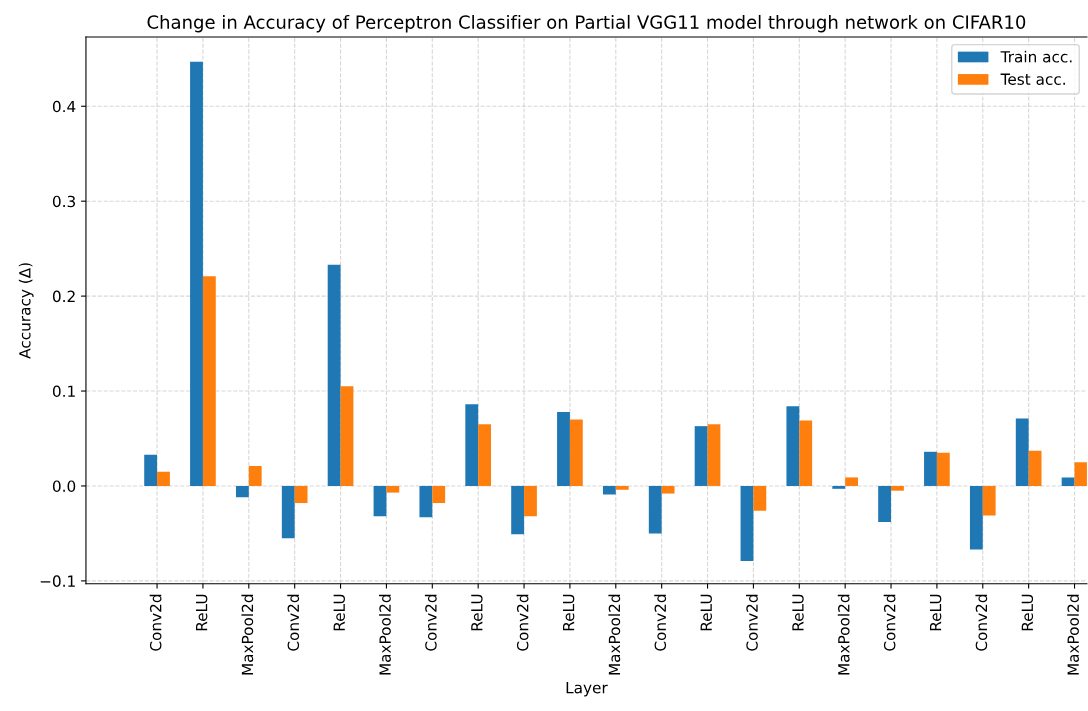 The height and width of the screenshot is (711, 1088). What do you see at coordinates (26, 311) in the screenshot?
I see `y-axis-title: Accuracy (Δ)` at bounding box center [26, 311].